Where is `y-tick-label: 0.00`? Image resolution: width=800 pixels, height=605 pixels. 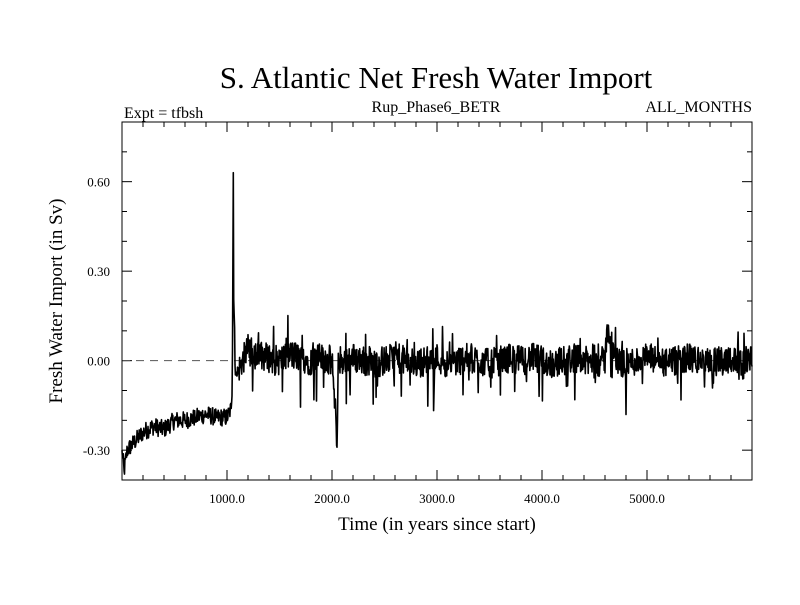
y-tick-label: 0.00 is located at coordinates (98, 361).